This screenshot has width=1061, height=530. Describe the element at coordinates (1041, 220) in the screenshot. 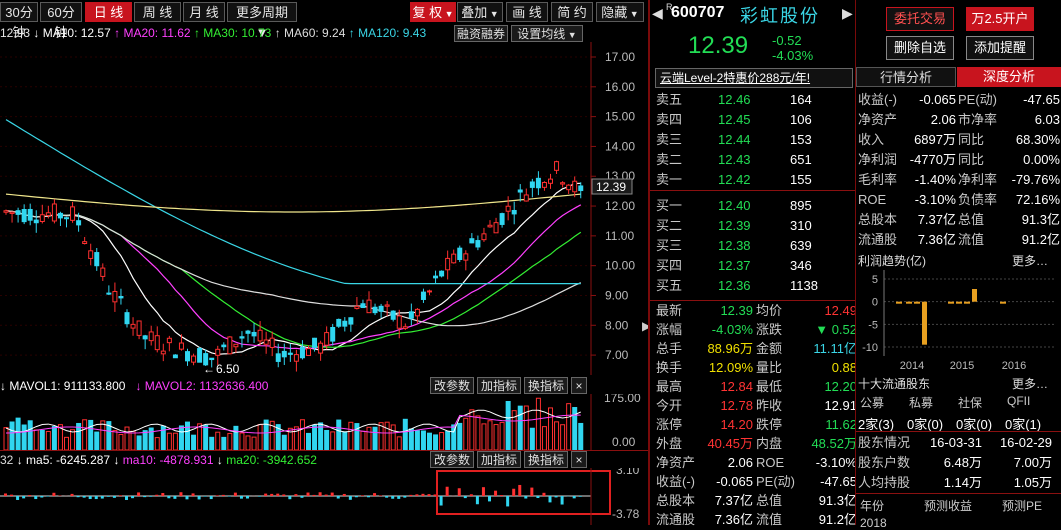

I see `fundamental-value: 91.3亿` at that location.